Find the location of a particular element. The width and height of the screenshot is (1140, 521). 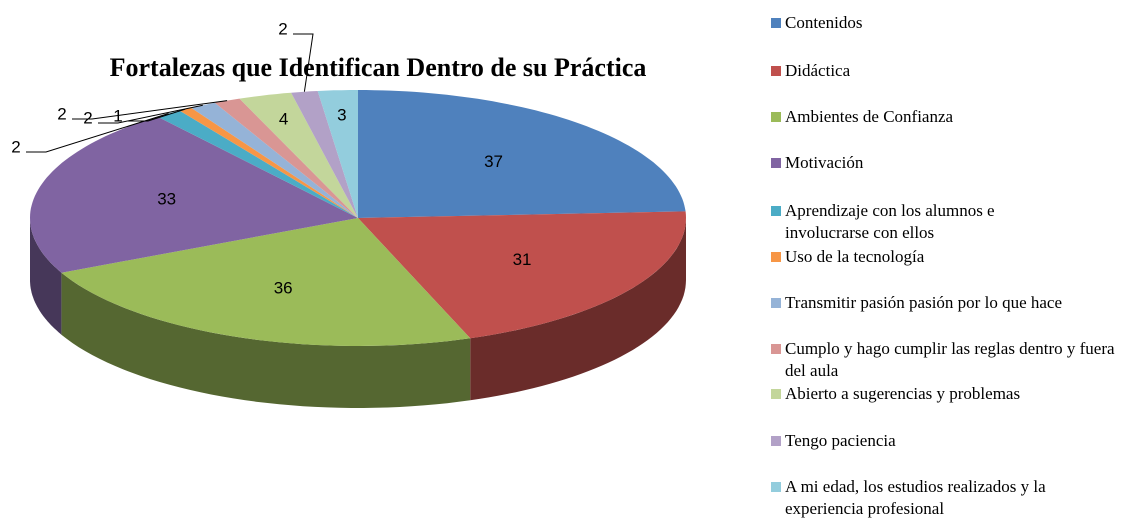

legend-label: Motivación is located at coordinates (824, 162).